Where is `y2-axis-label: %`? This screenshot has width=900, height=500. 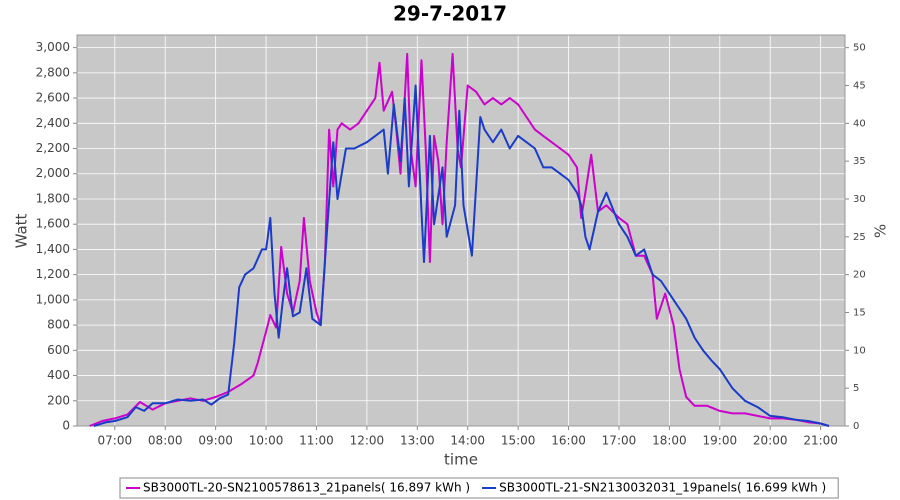 y2-axis-label: % is located at coordinates (881, 231).